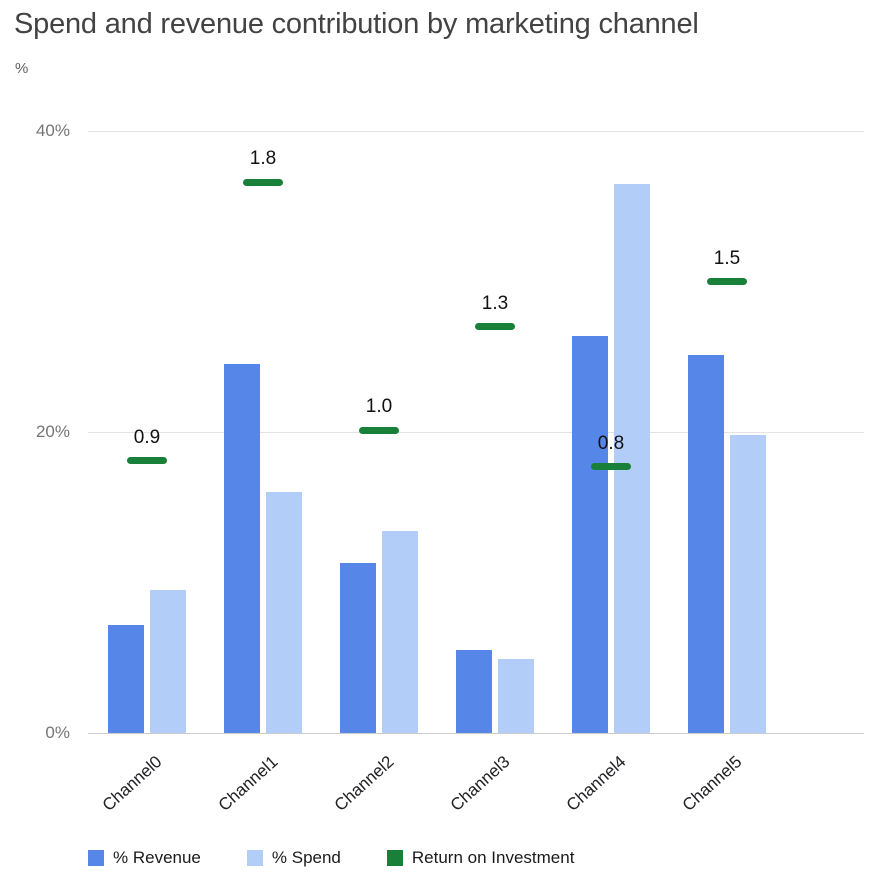 The image size is (884, 882). Describe the element at coordinates (364, 783) in the screenshot. I see `x-axis-category-label: Channel2` at that location.